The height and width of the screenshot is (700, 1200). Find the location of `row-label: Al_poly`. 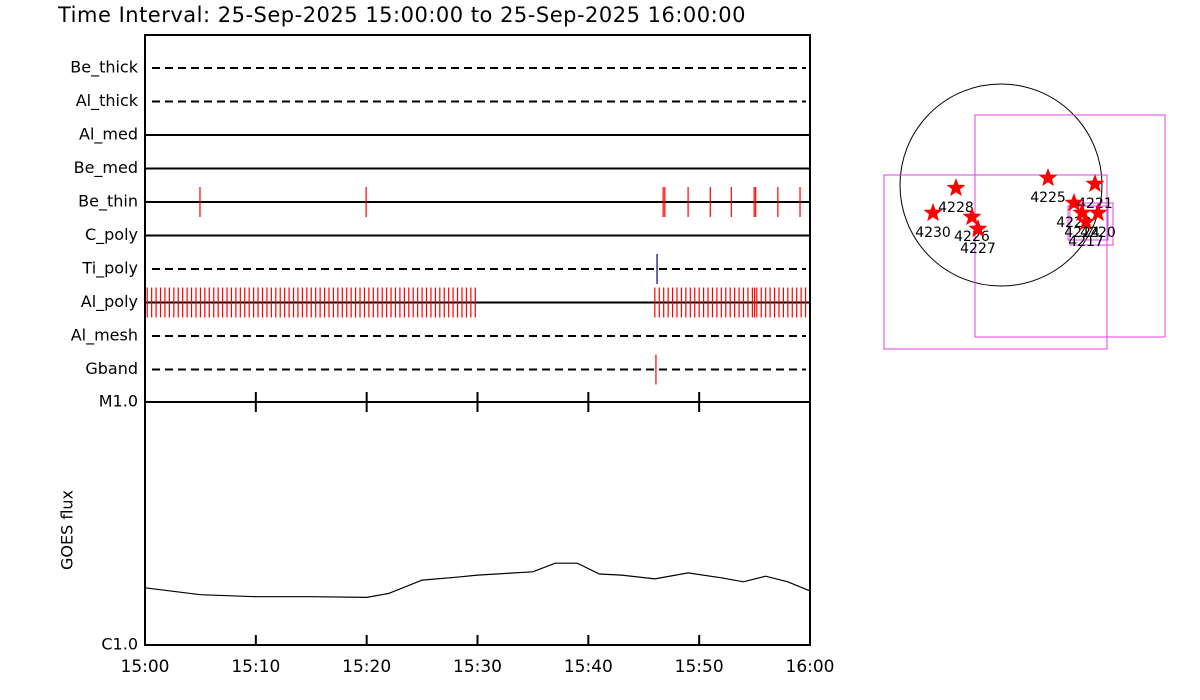

row-label: Al_poly is located at coordinates (109, 302).